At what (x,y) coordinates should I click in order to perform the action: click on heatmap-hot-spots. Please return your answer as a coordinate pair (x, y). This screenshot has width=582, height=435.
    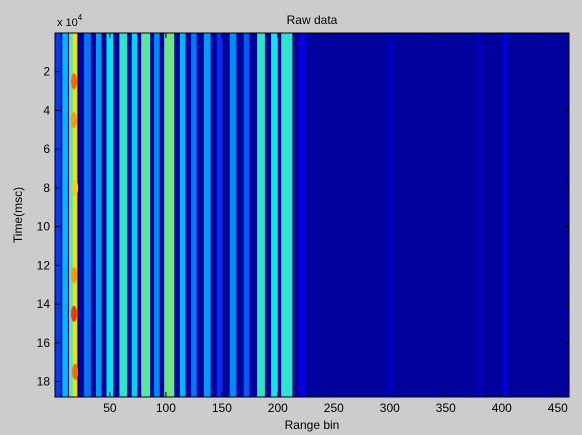
    Looking at the image, I should click on (75, 226).